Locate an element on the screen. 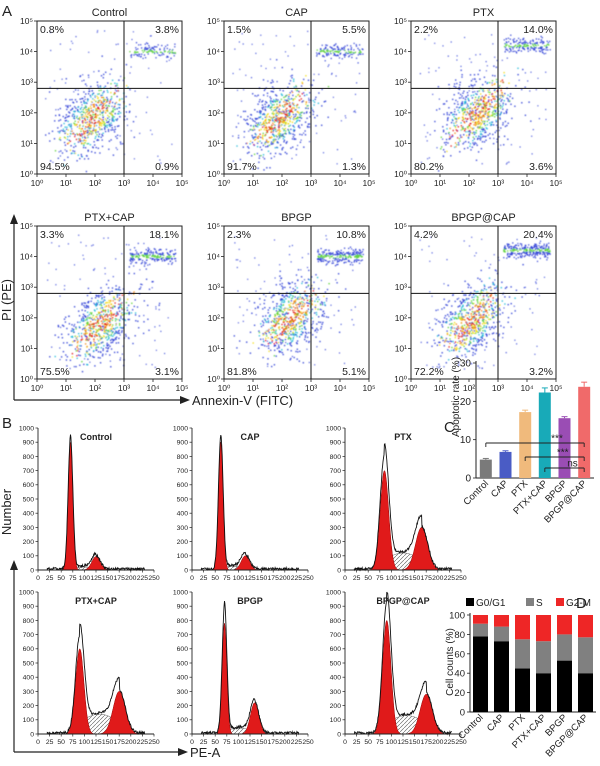  flow-dot-cloud is located at coordinates (110, 101).